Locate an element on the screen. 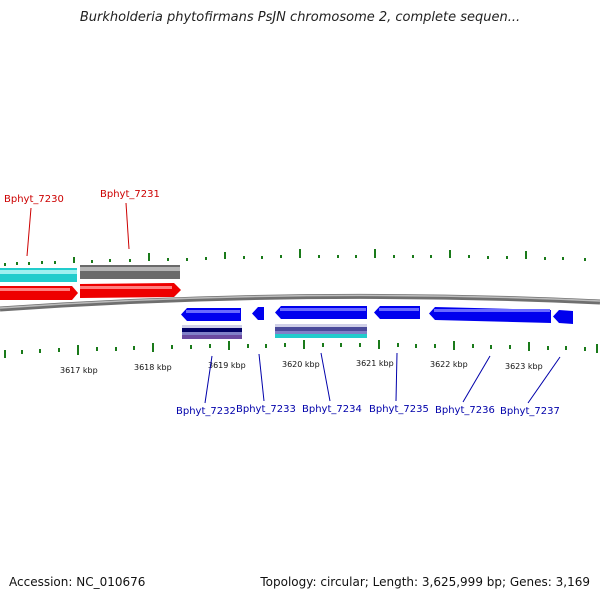  gene-bar-bphyt-7231-outer-shine is located at coordinates (130, 269).